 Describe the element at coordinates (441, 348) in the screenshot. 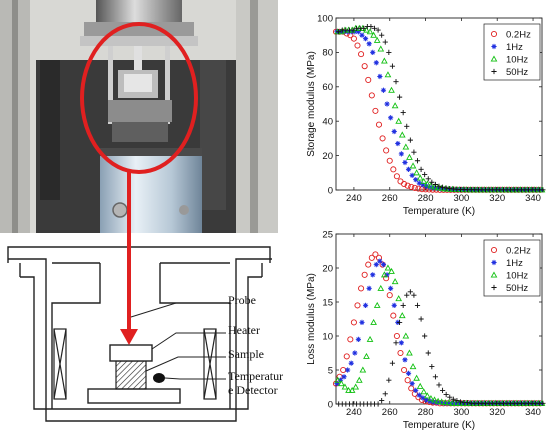

I see `series-50hz` at that location.